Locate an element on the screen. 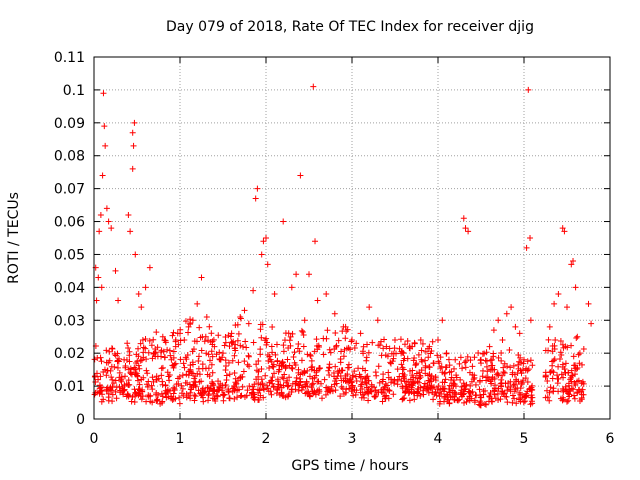  y-tick-label: 0.02 is located at coordinates (69, 354).